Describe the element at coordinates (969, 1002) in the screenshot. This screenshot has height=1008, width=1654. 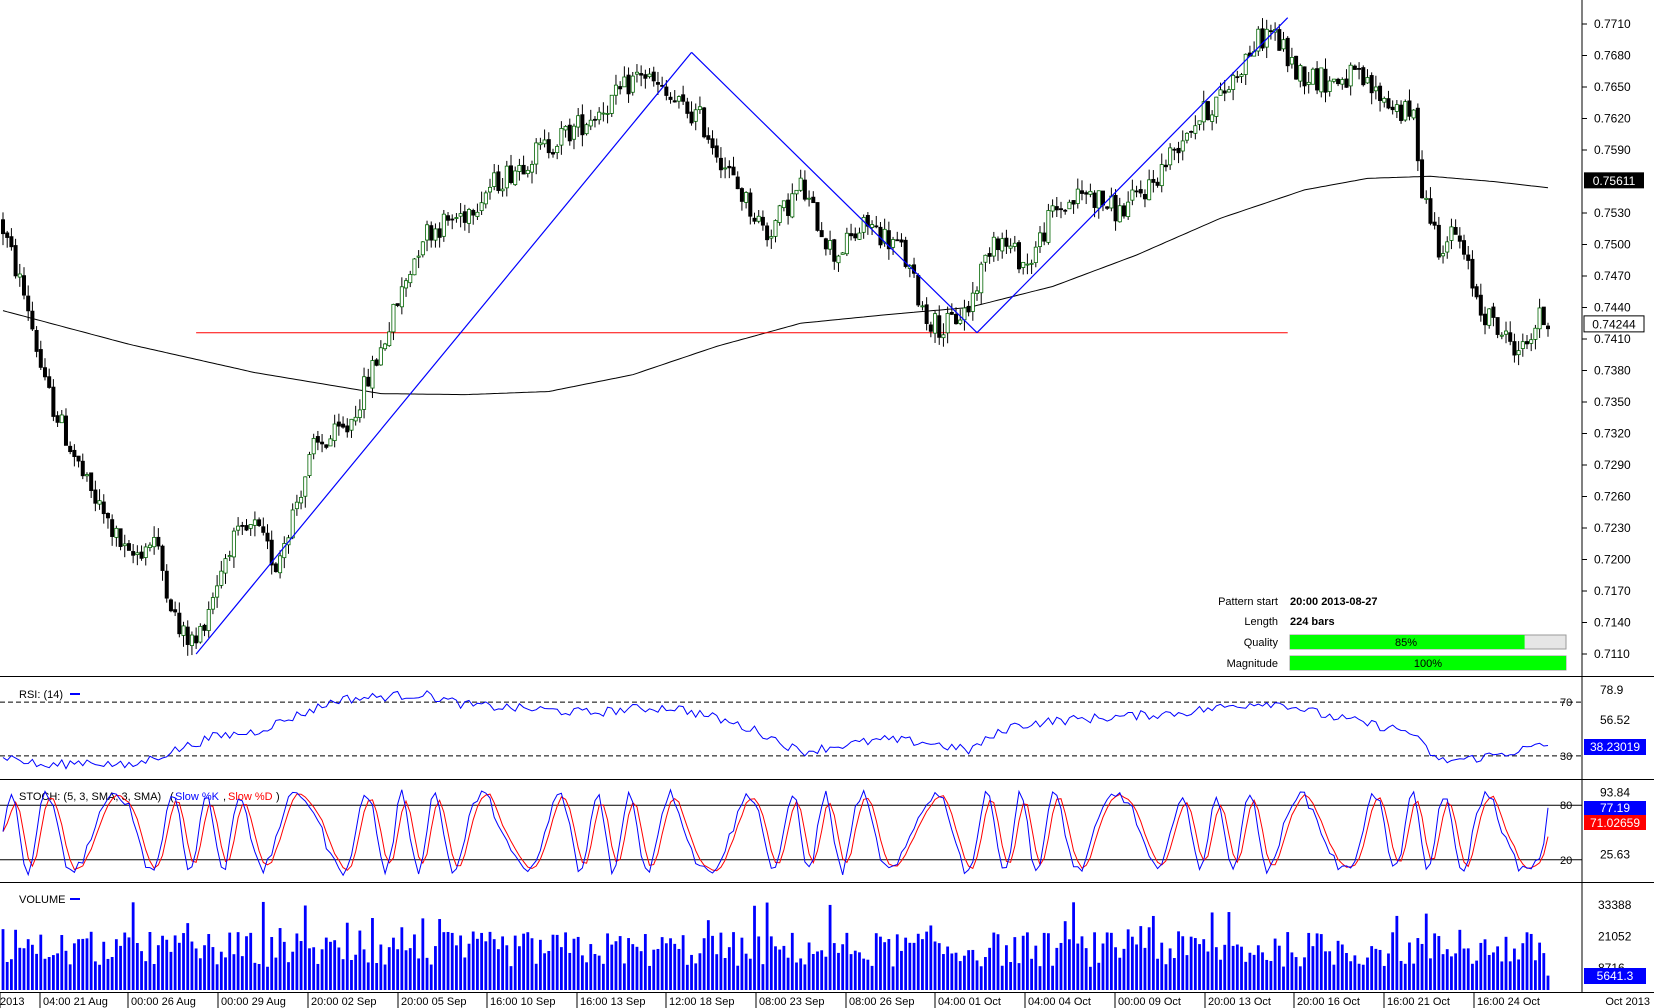
I see `time-tick-label: 04:00 01 Oct` at that location.